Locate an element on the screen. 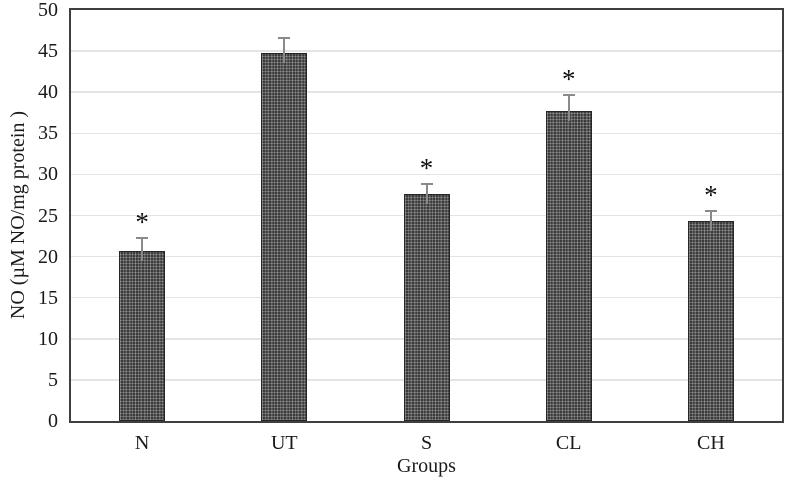  error-bar-CL is located at coordinates (568, 107).